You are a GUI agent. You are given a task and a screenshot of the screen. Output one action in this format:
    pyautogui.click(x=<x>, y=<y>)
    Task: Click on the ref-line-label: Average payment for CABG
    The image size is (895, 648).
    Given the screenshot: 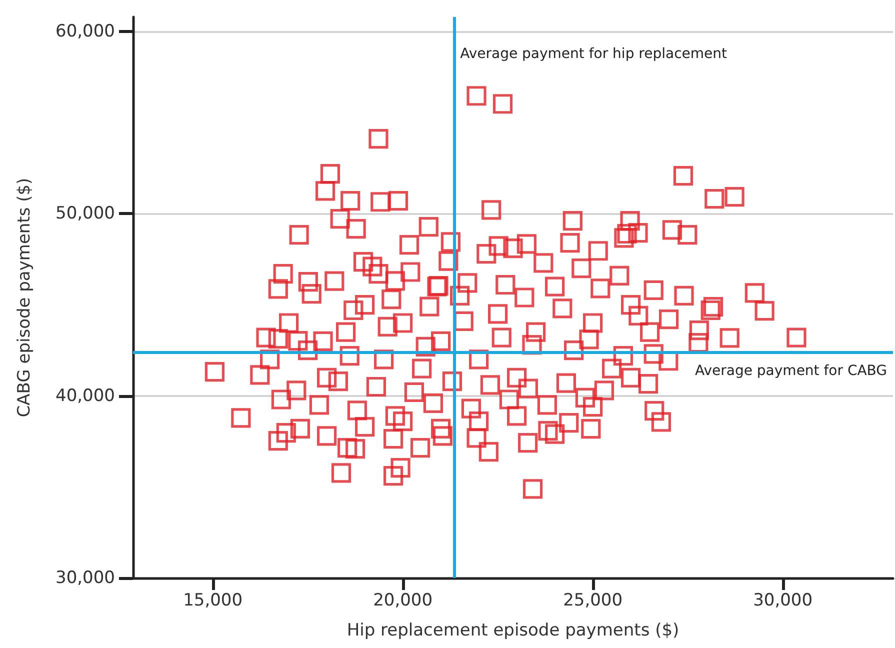 What is the action you would take?
    pyautogui.click(x=790, y=371)
    